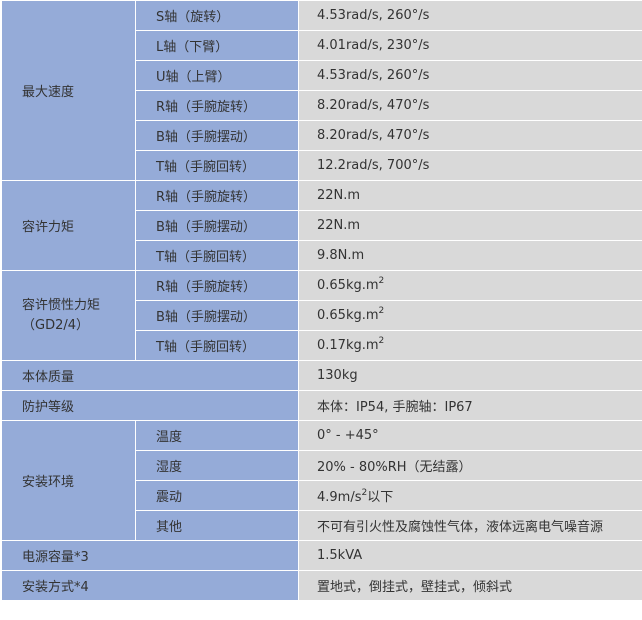 Image resolution: width=642 pixels, height=620 pixels. Describe the element at coordinates (470, 435) in the screenshot. I see `value-cell: 0° - +45°` at that location.